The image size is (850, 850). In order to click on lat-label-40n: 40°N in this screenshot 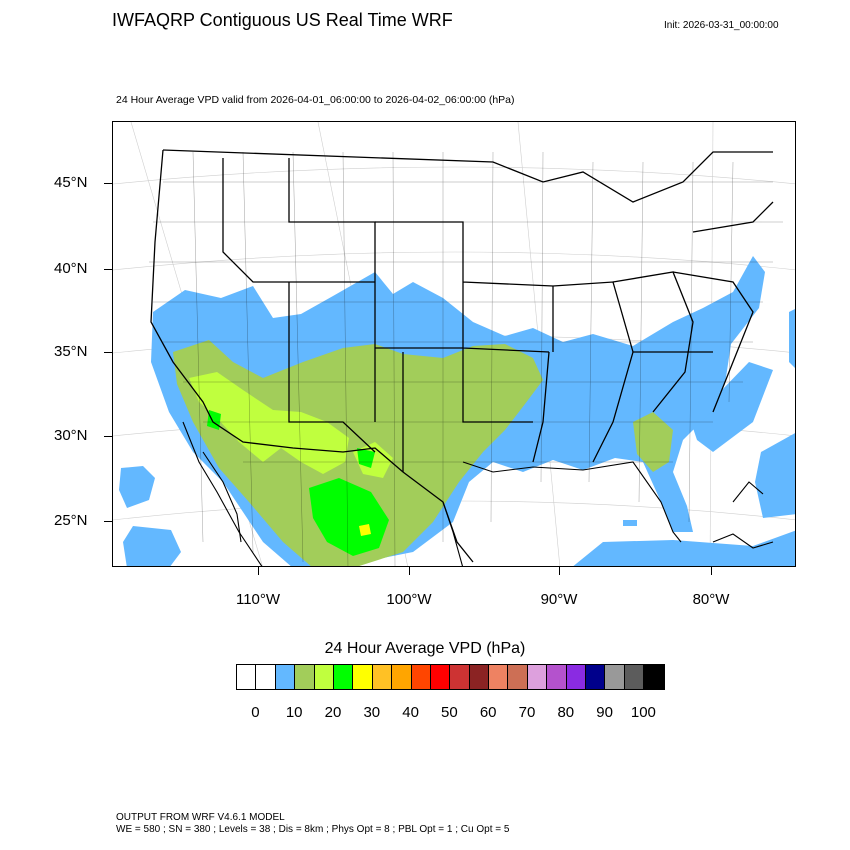, I will do `click(71, 268)`.